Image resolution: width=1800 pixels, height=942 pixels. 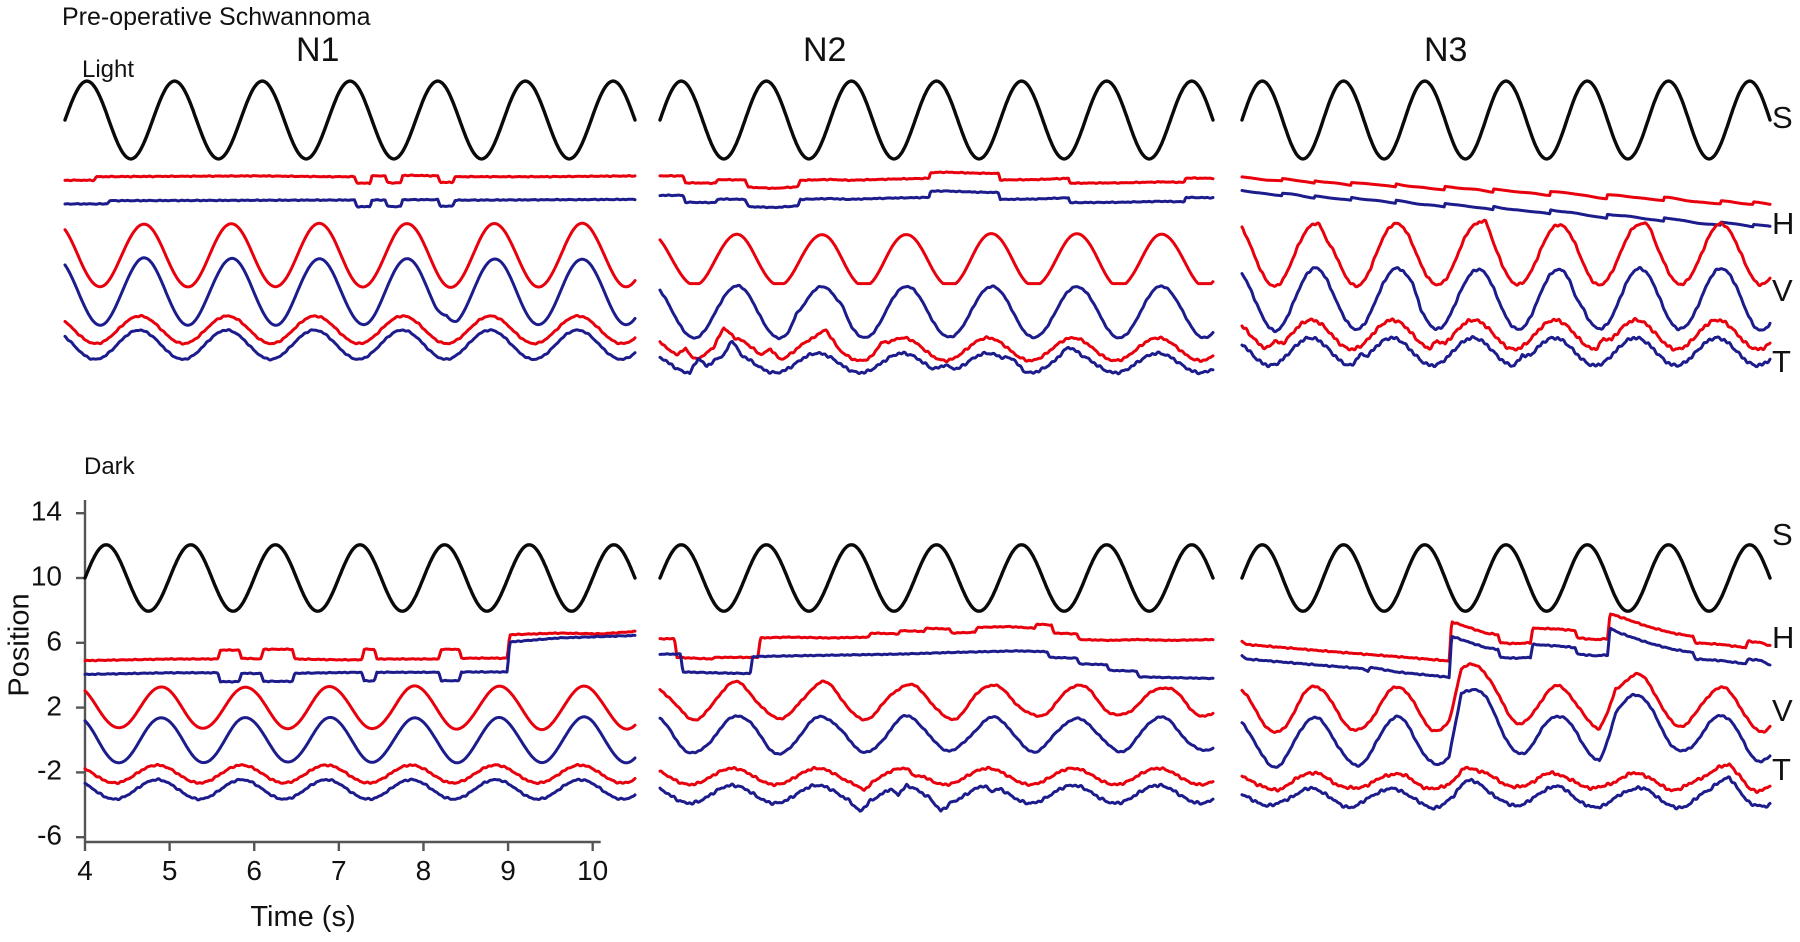 I want to click on x-tick-label: 4, so click(x=85, y=870).